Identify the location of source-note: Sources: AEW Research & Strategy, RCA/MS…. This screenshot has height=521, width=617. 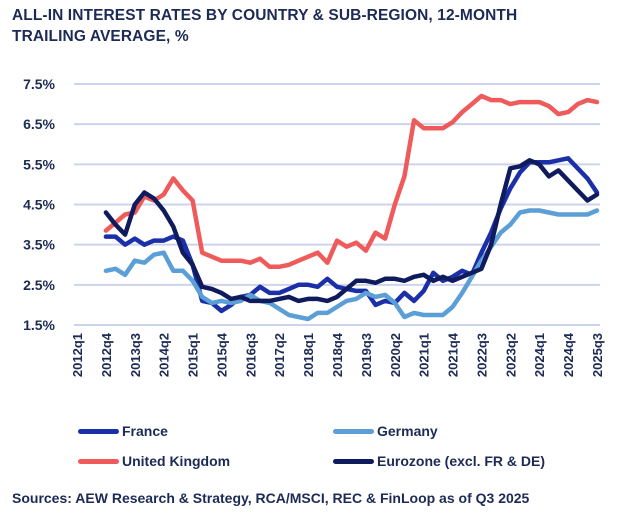
(271, 498).